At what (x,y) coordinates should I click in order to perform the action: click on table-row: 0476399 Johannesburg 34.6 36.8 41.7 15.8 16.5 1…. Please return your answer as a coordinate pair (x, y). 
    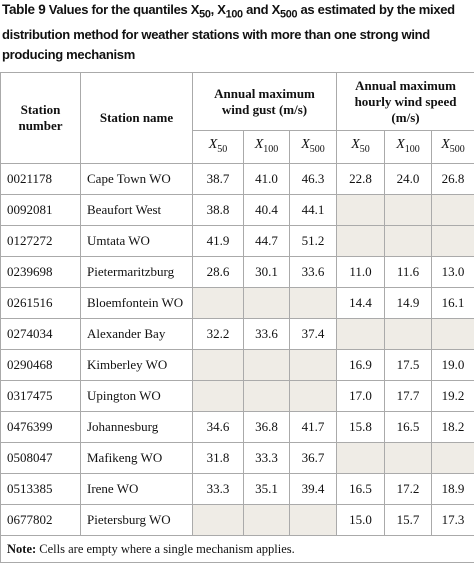
    Looking at the image, I should click on (237, 427).